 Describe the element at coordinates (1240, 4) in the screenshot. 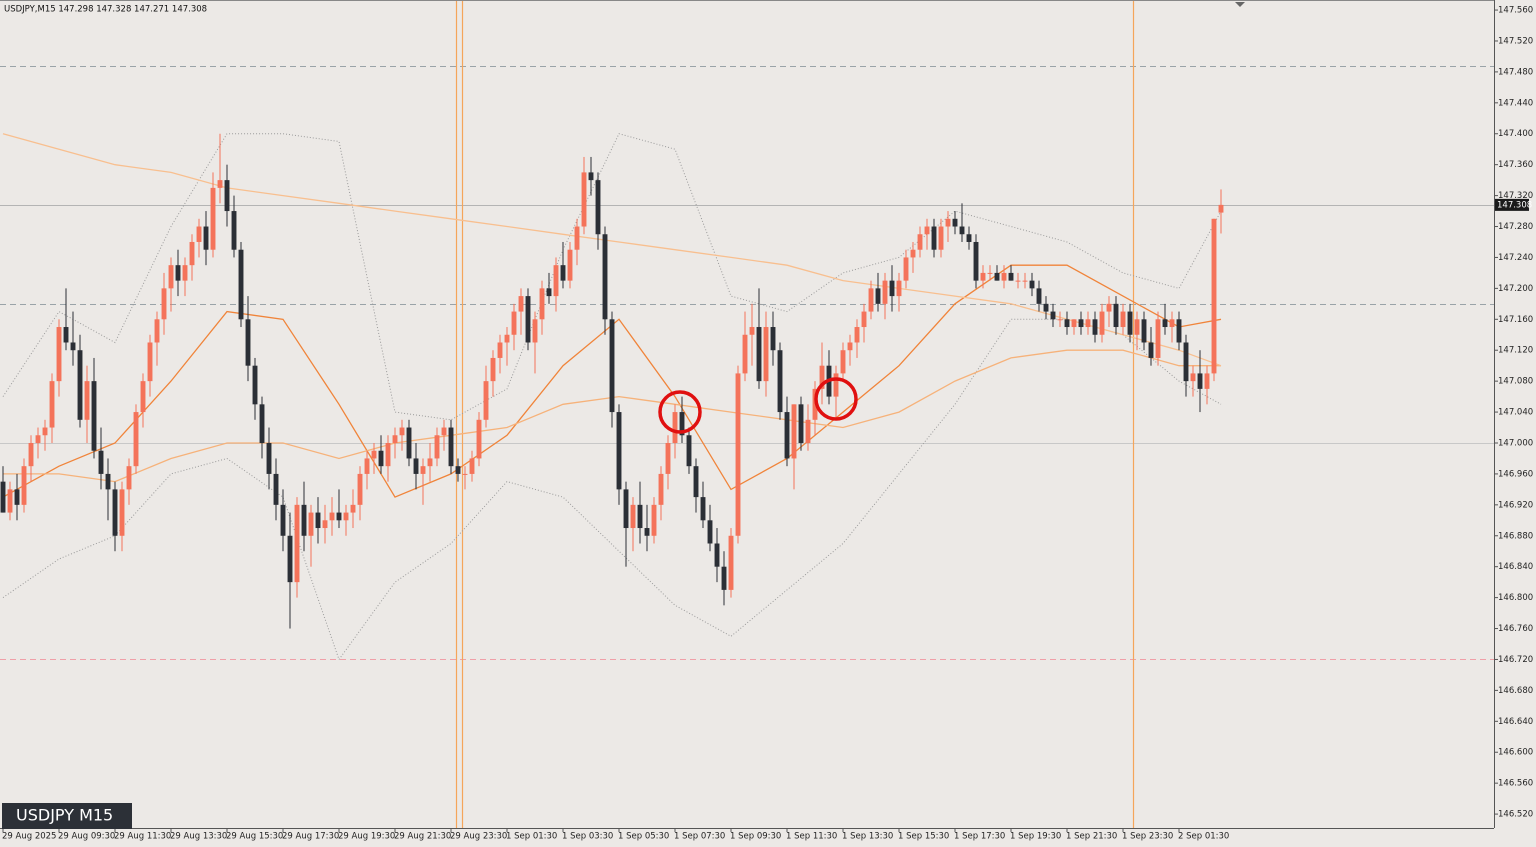

I see `shift-marker` at that location.